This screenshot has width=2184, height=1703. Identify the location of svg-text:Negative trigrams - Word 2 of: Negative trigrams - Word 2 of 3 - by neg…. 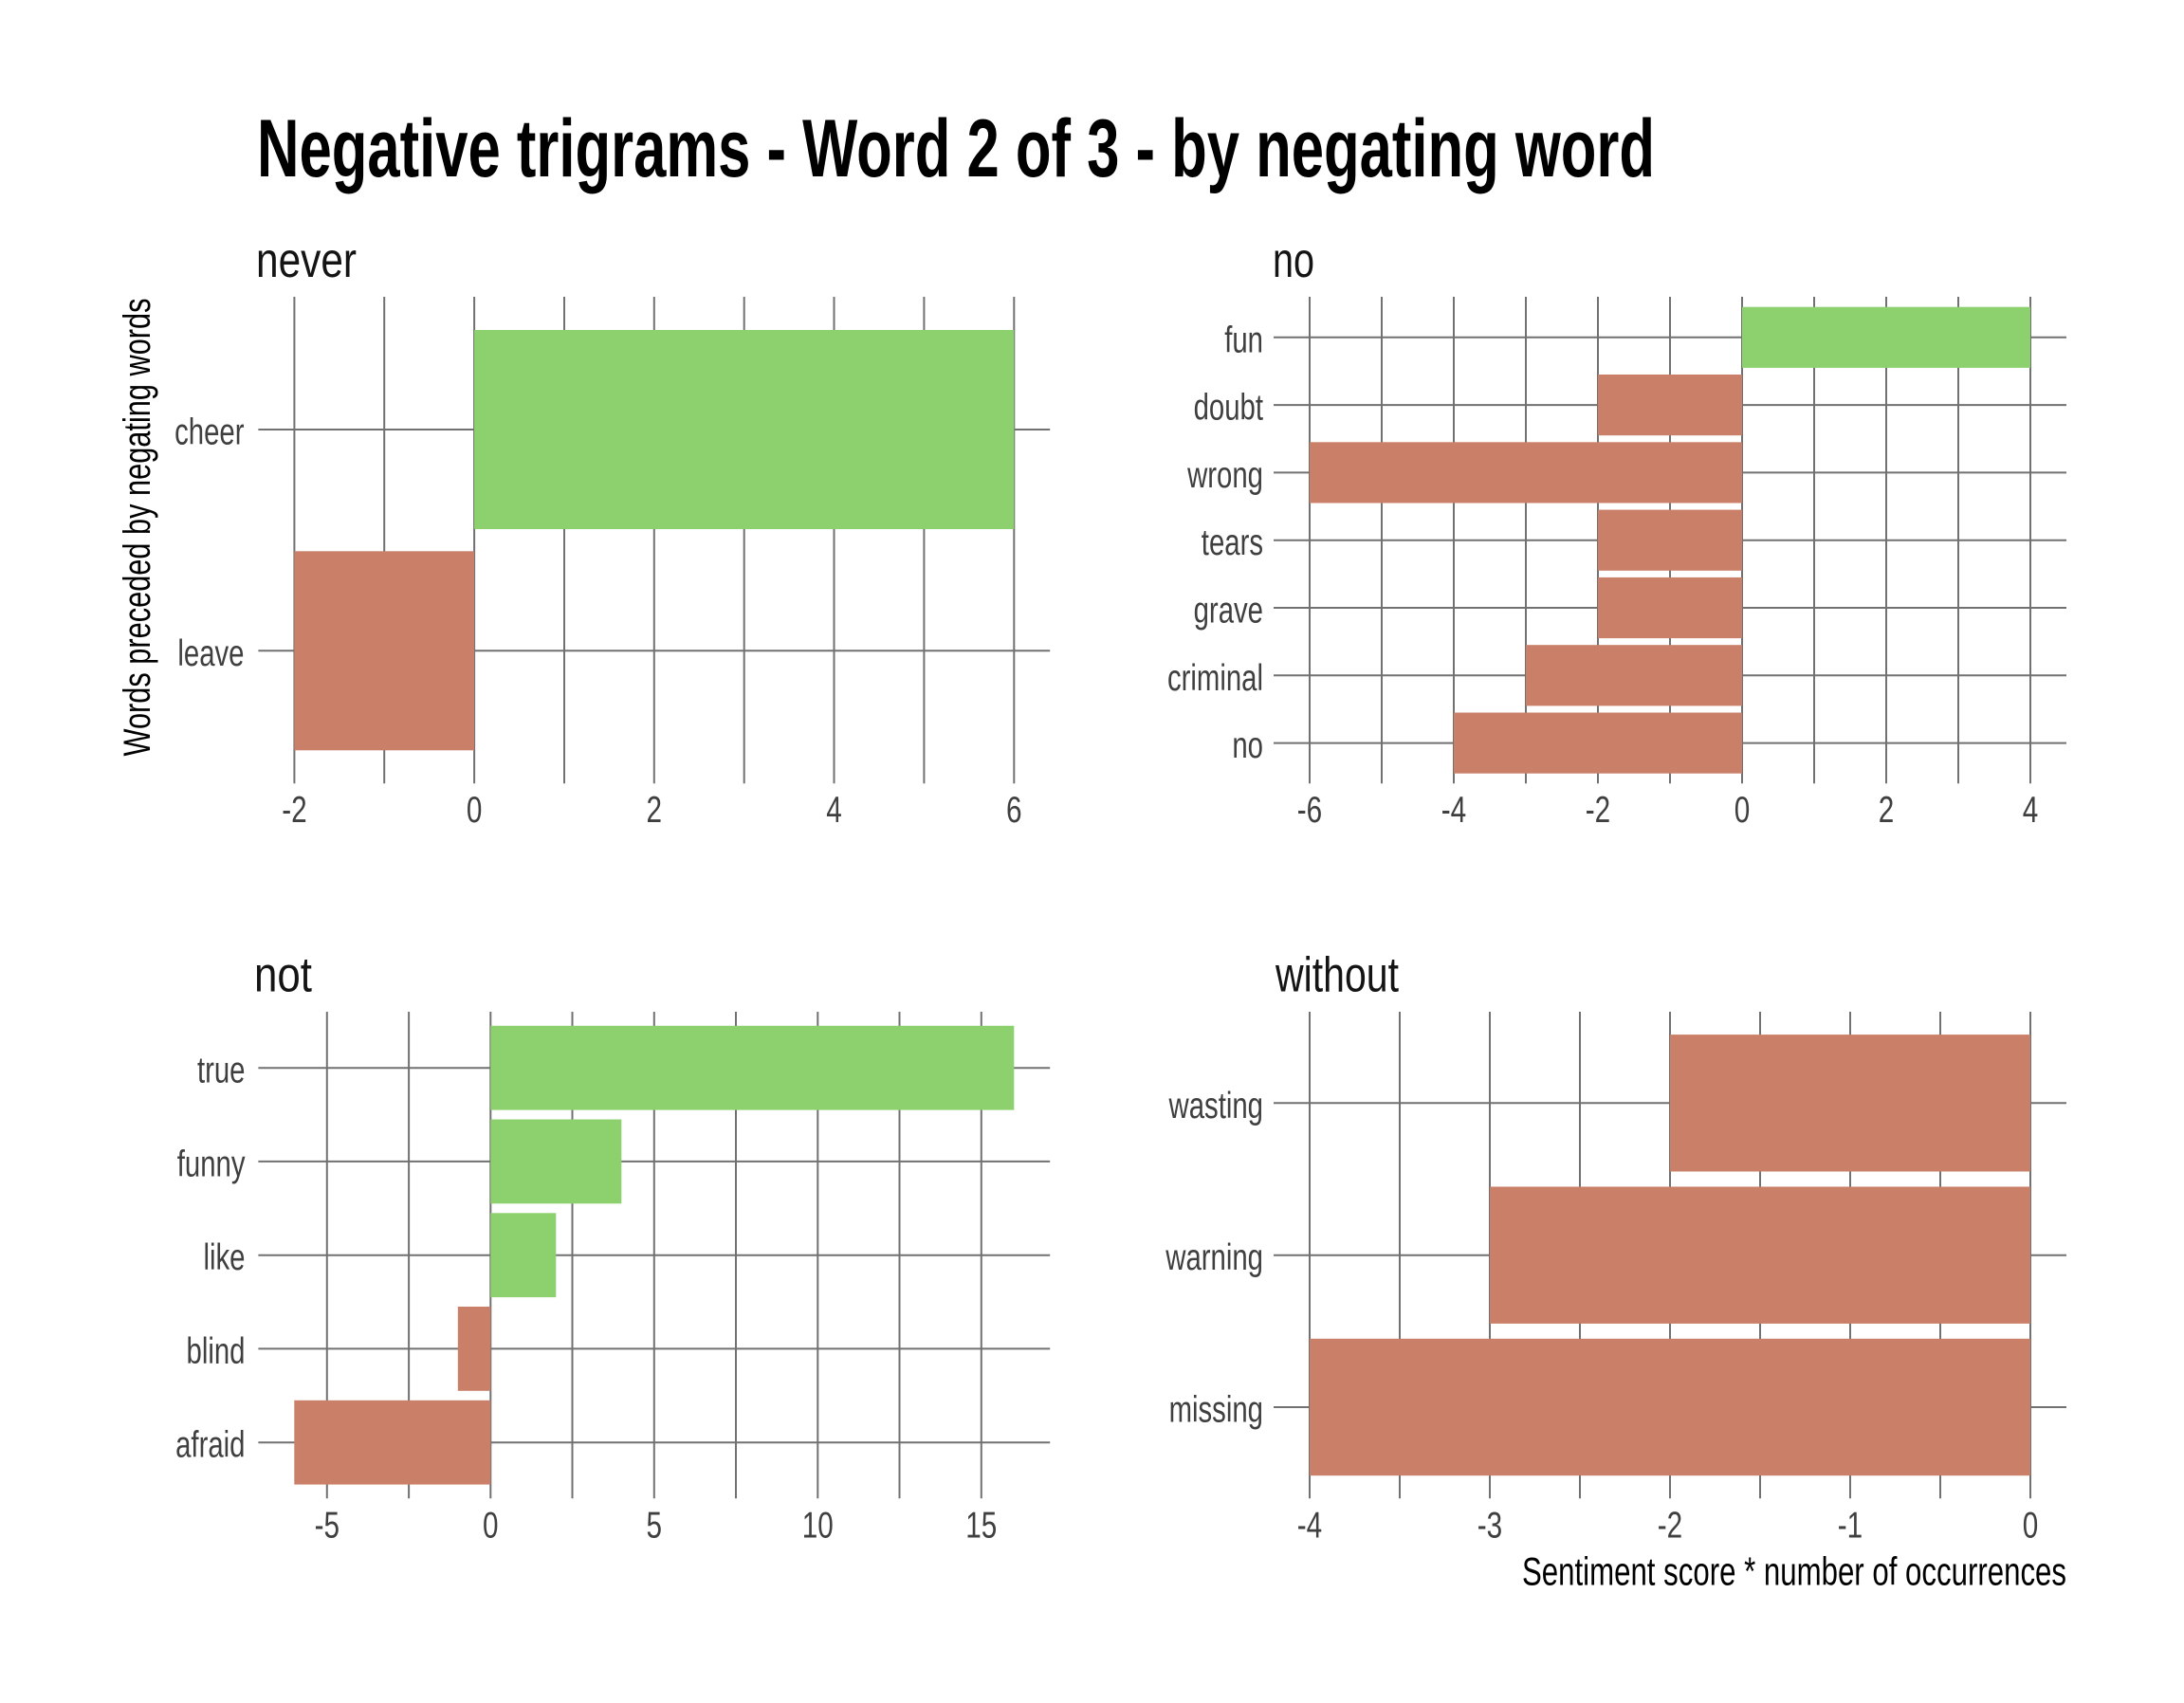
(956, 148).